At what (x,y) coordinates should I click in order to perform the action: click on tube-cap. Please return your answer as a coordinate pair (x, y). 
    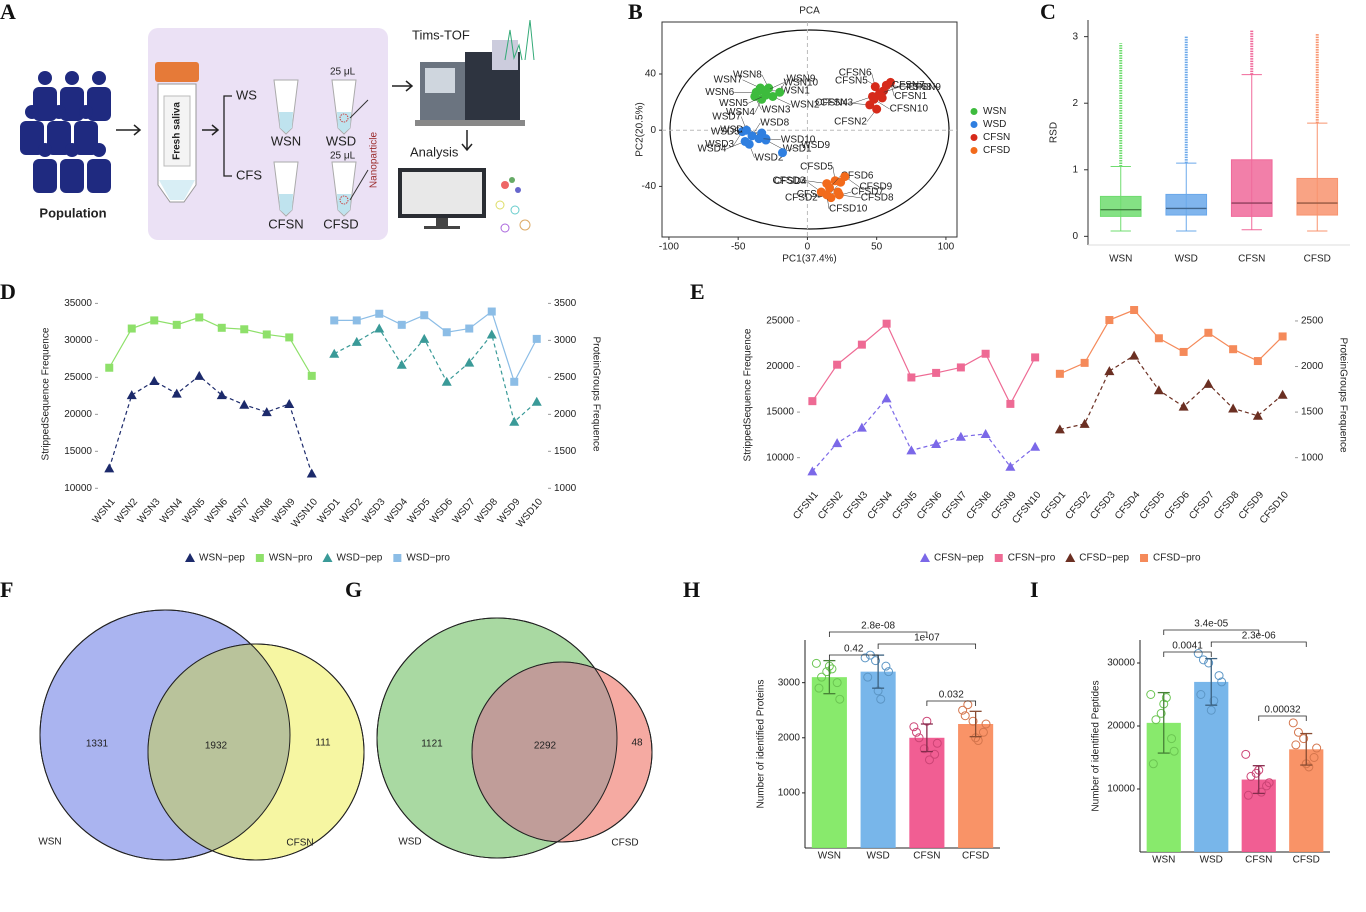
    Looking at the image, I should click on (177, 72).